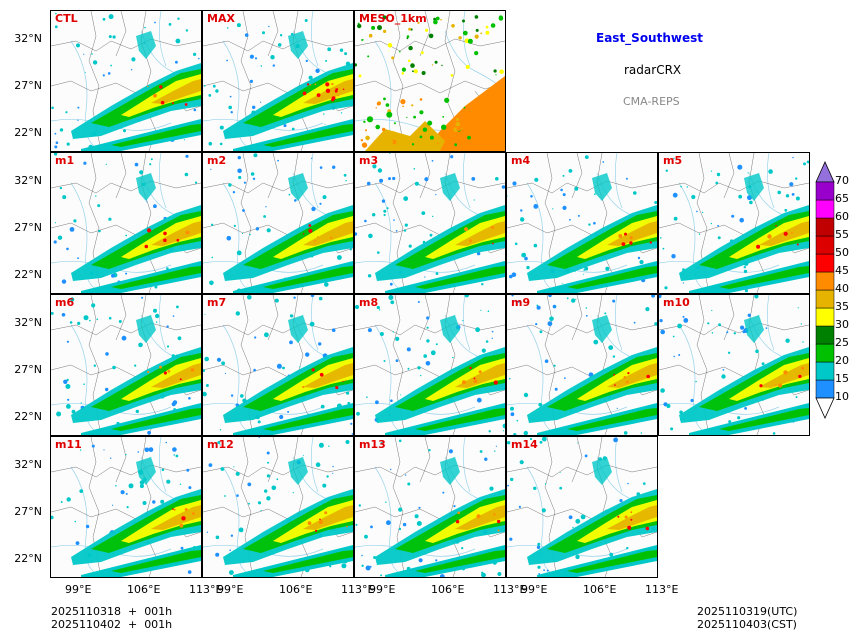 This screenshot has width=860, height=644. I want to click on forecast-panel-m11: m11, so click(126, 507).